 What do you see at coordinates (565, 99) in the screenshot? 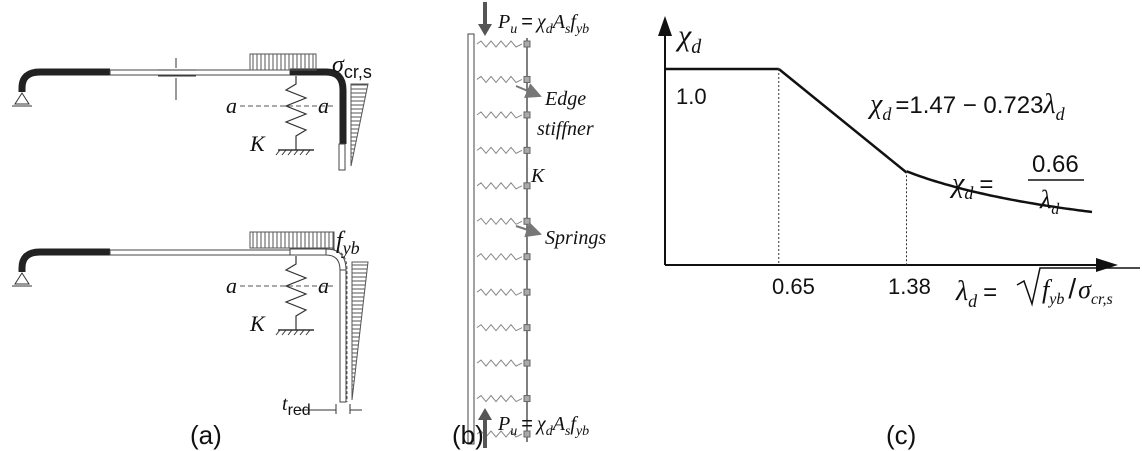
I see `label-edge: Edge` at bounding box center [565, 99].